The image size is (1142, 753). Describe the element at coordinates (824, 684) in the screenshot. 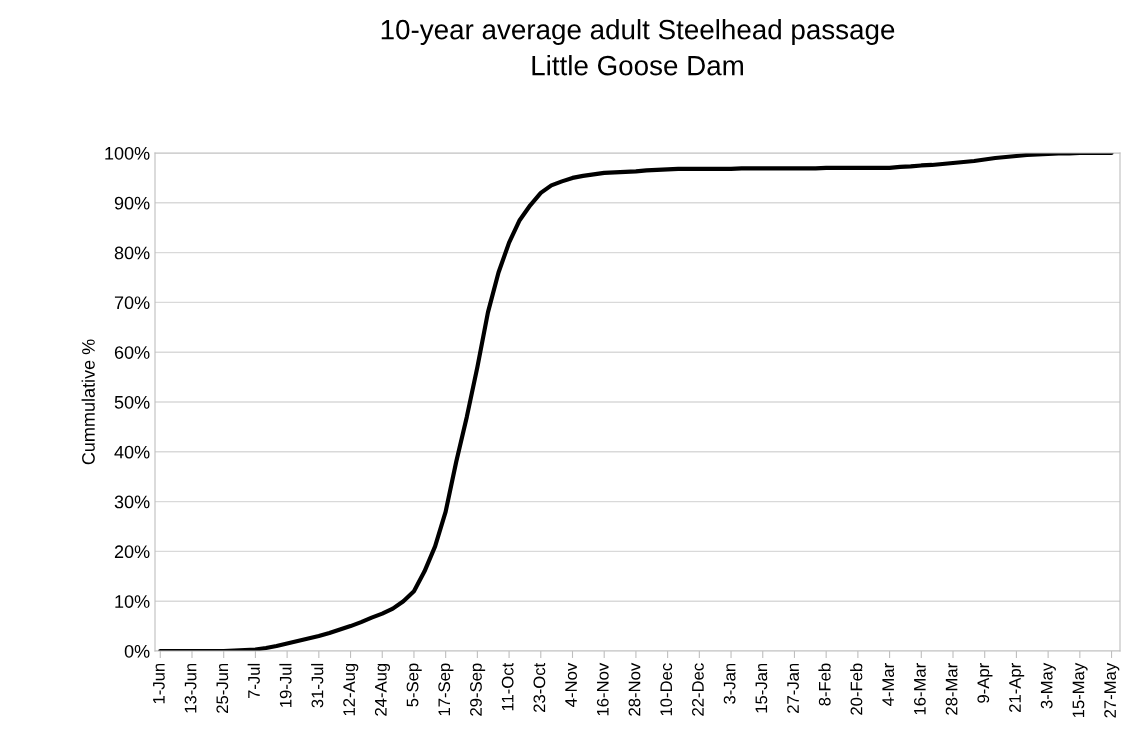

I see `x-tick-label: 8-Feb` at that location.